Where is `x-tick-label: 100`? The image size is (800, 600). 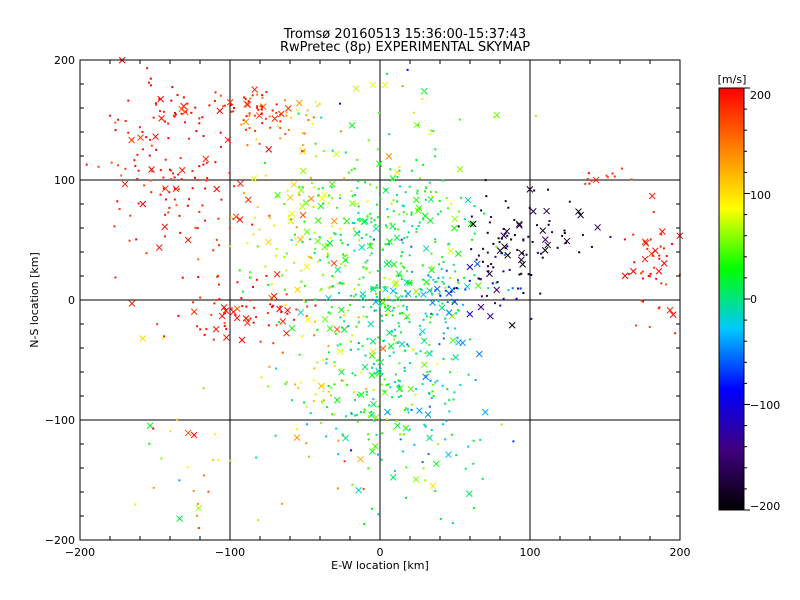 x-tick-label: 100 is located at coordinates (530, 552).